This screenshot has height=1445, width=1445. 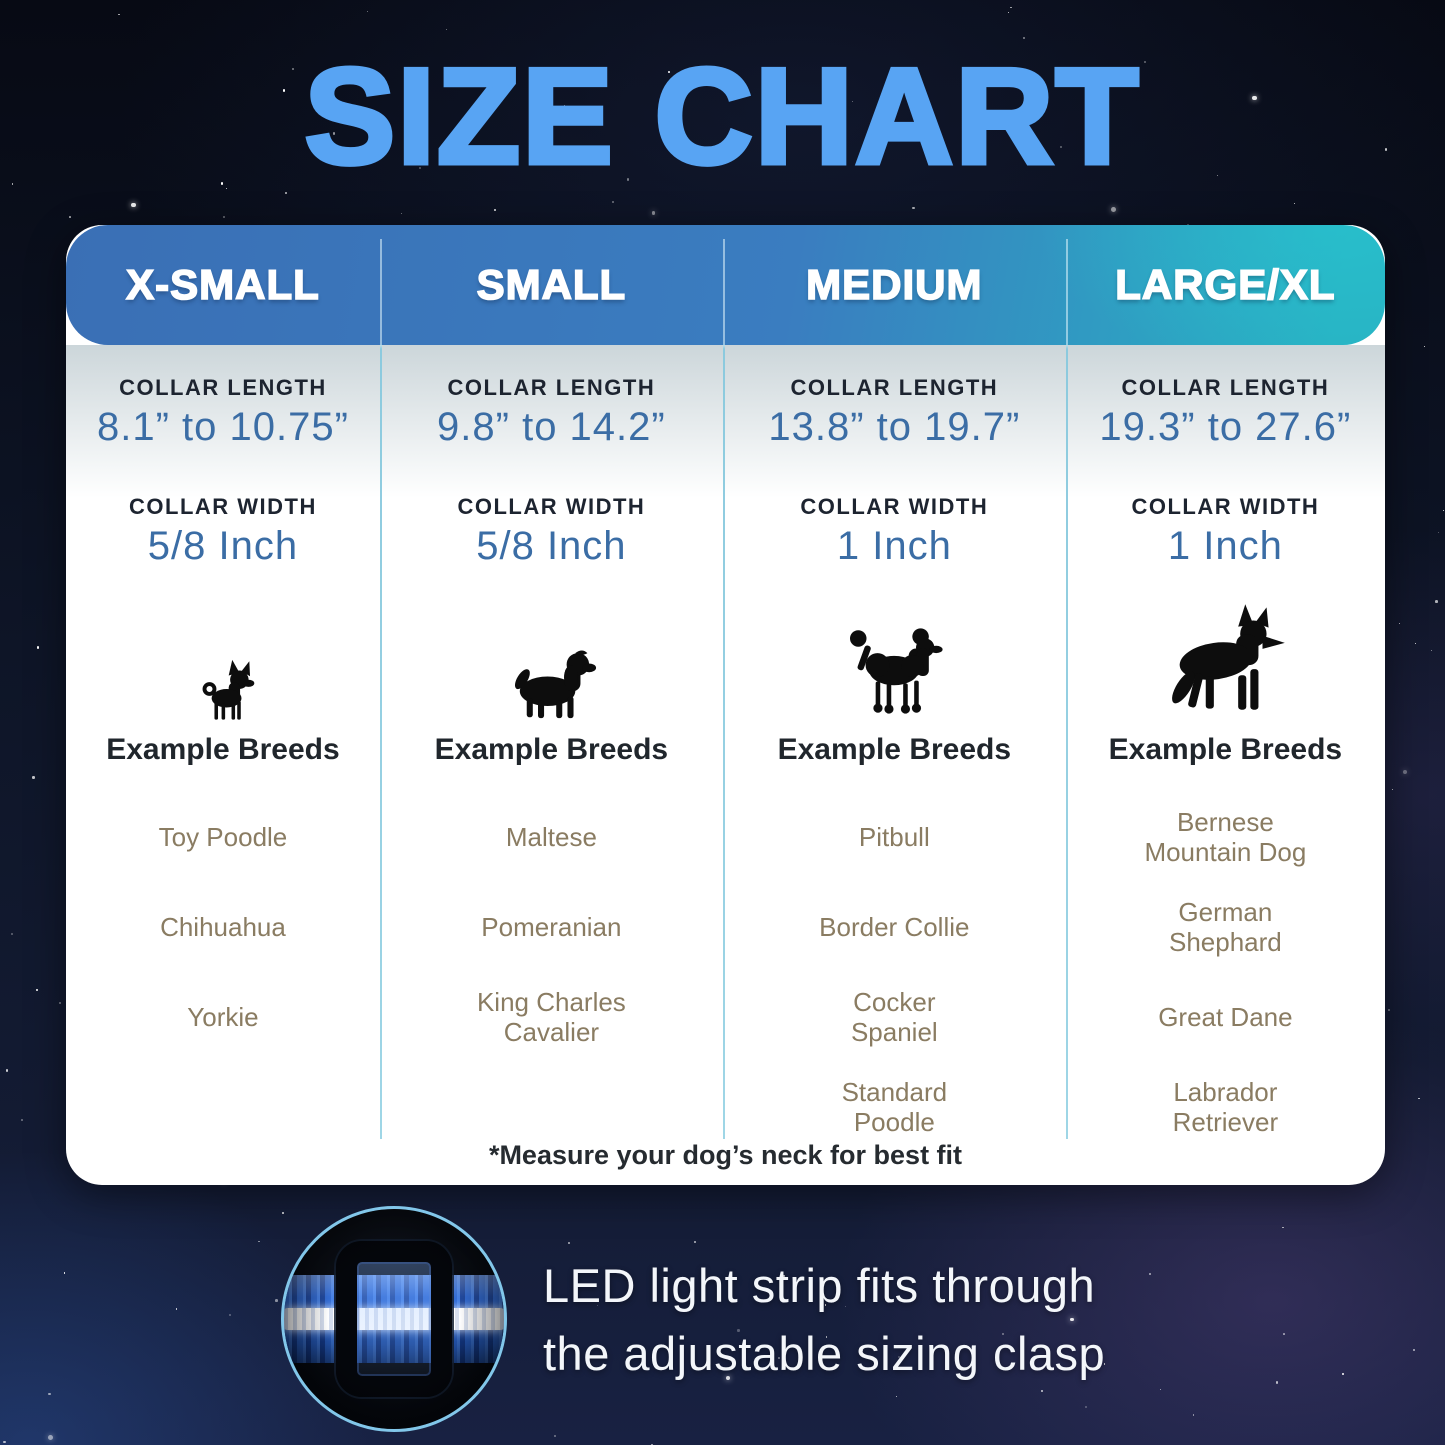 I want to click on led-callout-line2: the adjustable sizing clasp, so click(x=824, y=1353).